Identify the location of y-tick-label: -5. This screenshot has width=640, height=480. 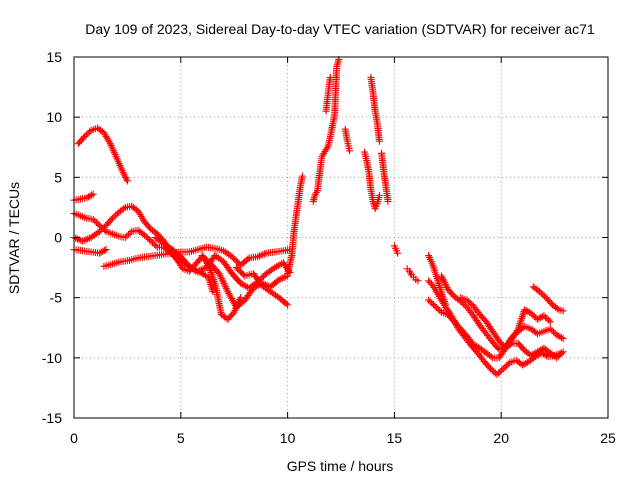
(56, 298).